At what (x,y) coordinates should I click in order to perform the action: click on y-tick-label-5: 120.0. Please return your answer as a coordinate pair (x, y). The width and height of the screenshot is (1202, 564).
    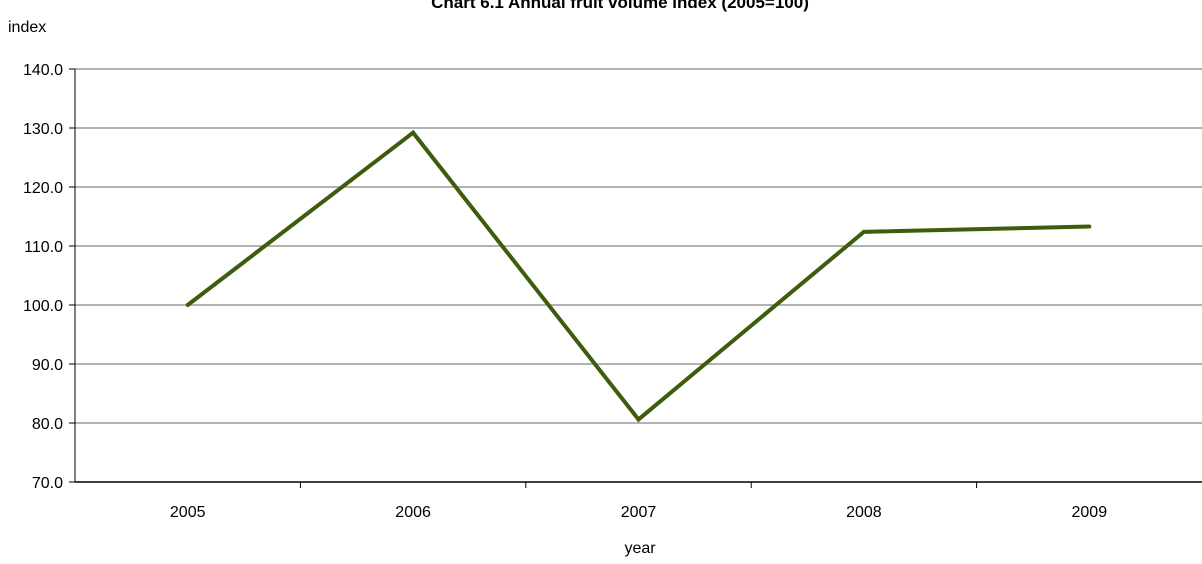
    Looking at the image, I should click on (43, 188).